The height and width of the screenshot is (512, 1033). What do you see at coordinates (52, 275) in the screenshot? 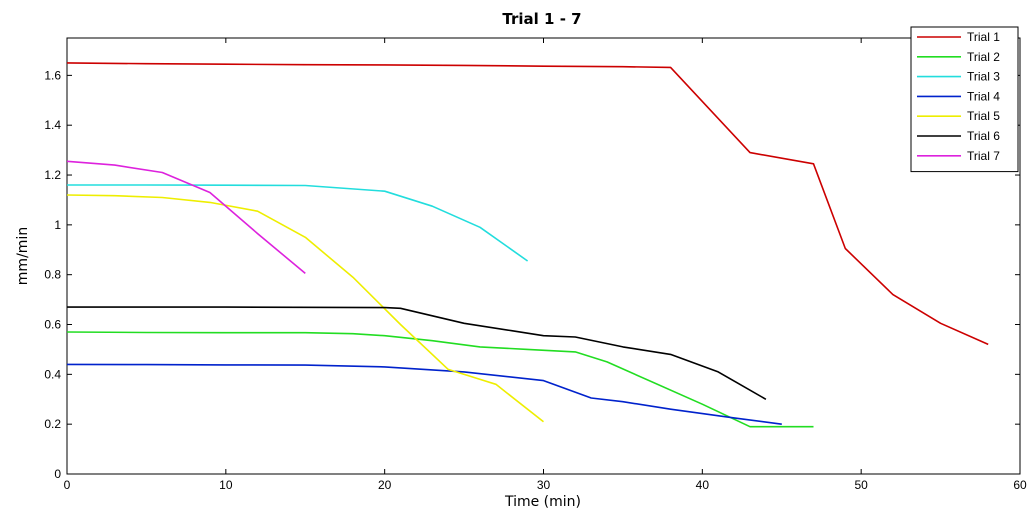
I see `y-tick-label: 0.8` at bounding box center [52, 275].